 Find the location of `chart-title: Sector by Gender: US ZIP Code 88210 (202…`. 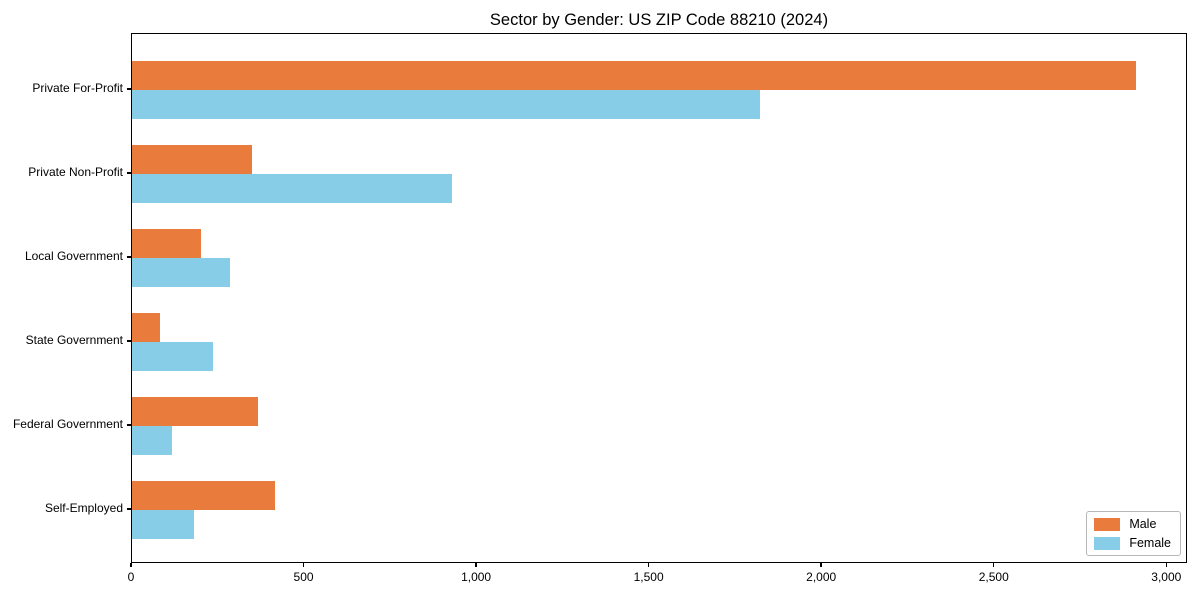

chart-title: Sector by Gender: US ZIP Code 88210 (202… is located at coordinates (659, 20).